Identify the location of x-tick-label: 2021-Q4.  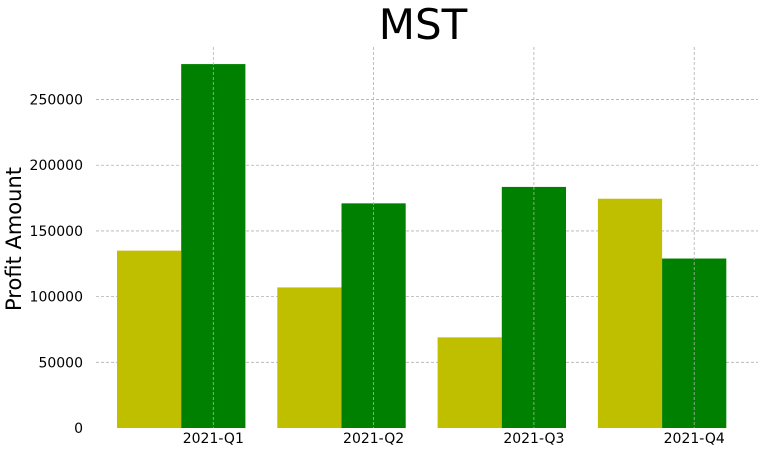
(694, 439).